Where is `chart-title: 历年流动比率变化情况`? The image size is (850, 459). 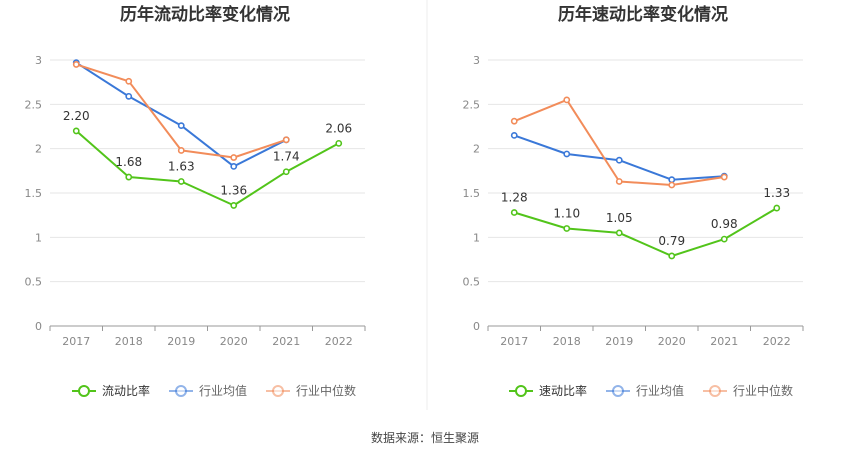
chart-title: 历年流动比率变化情况 is located at coordinates (205, 14).